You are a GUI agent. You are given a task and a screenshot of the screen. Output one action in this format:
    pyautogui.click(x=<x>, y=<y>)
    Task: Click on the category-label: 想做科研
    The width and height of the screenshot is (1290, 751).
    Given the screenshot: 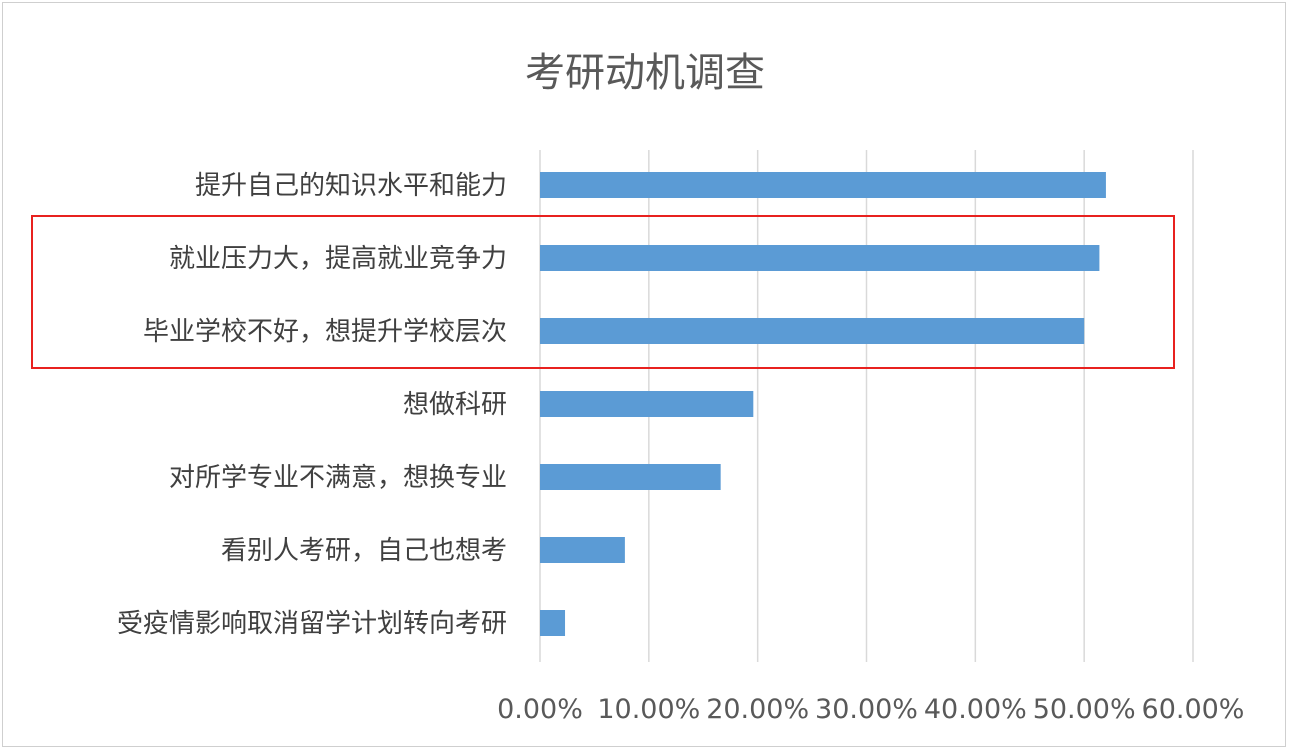 What is the action you would take?
    pyautogui.click(x=455, y=405)
    